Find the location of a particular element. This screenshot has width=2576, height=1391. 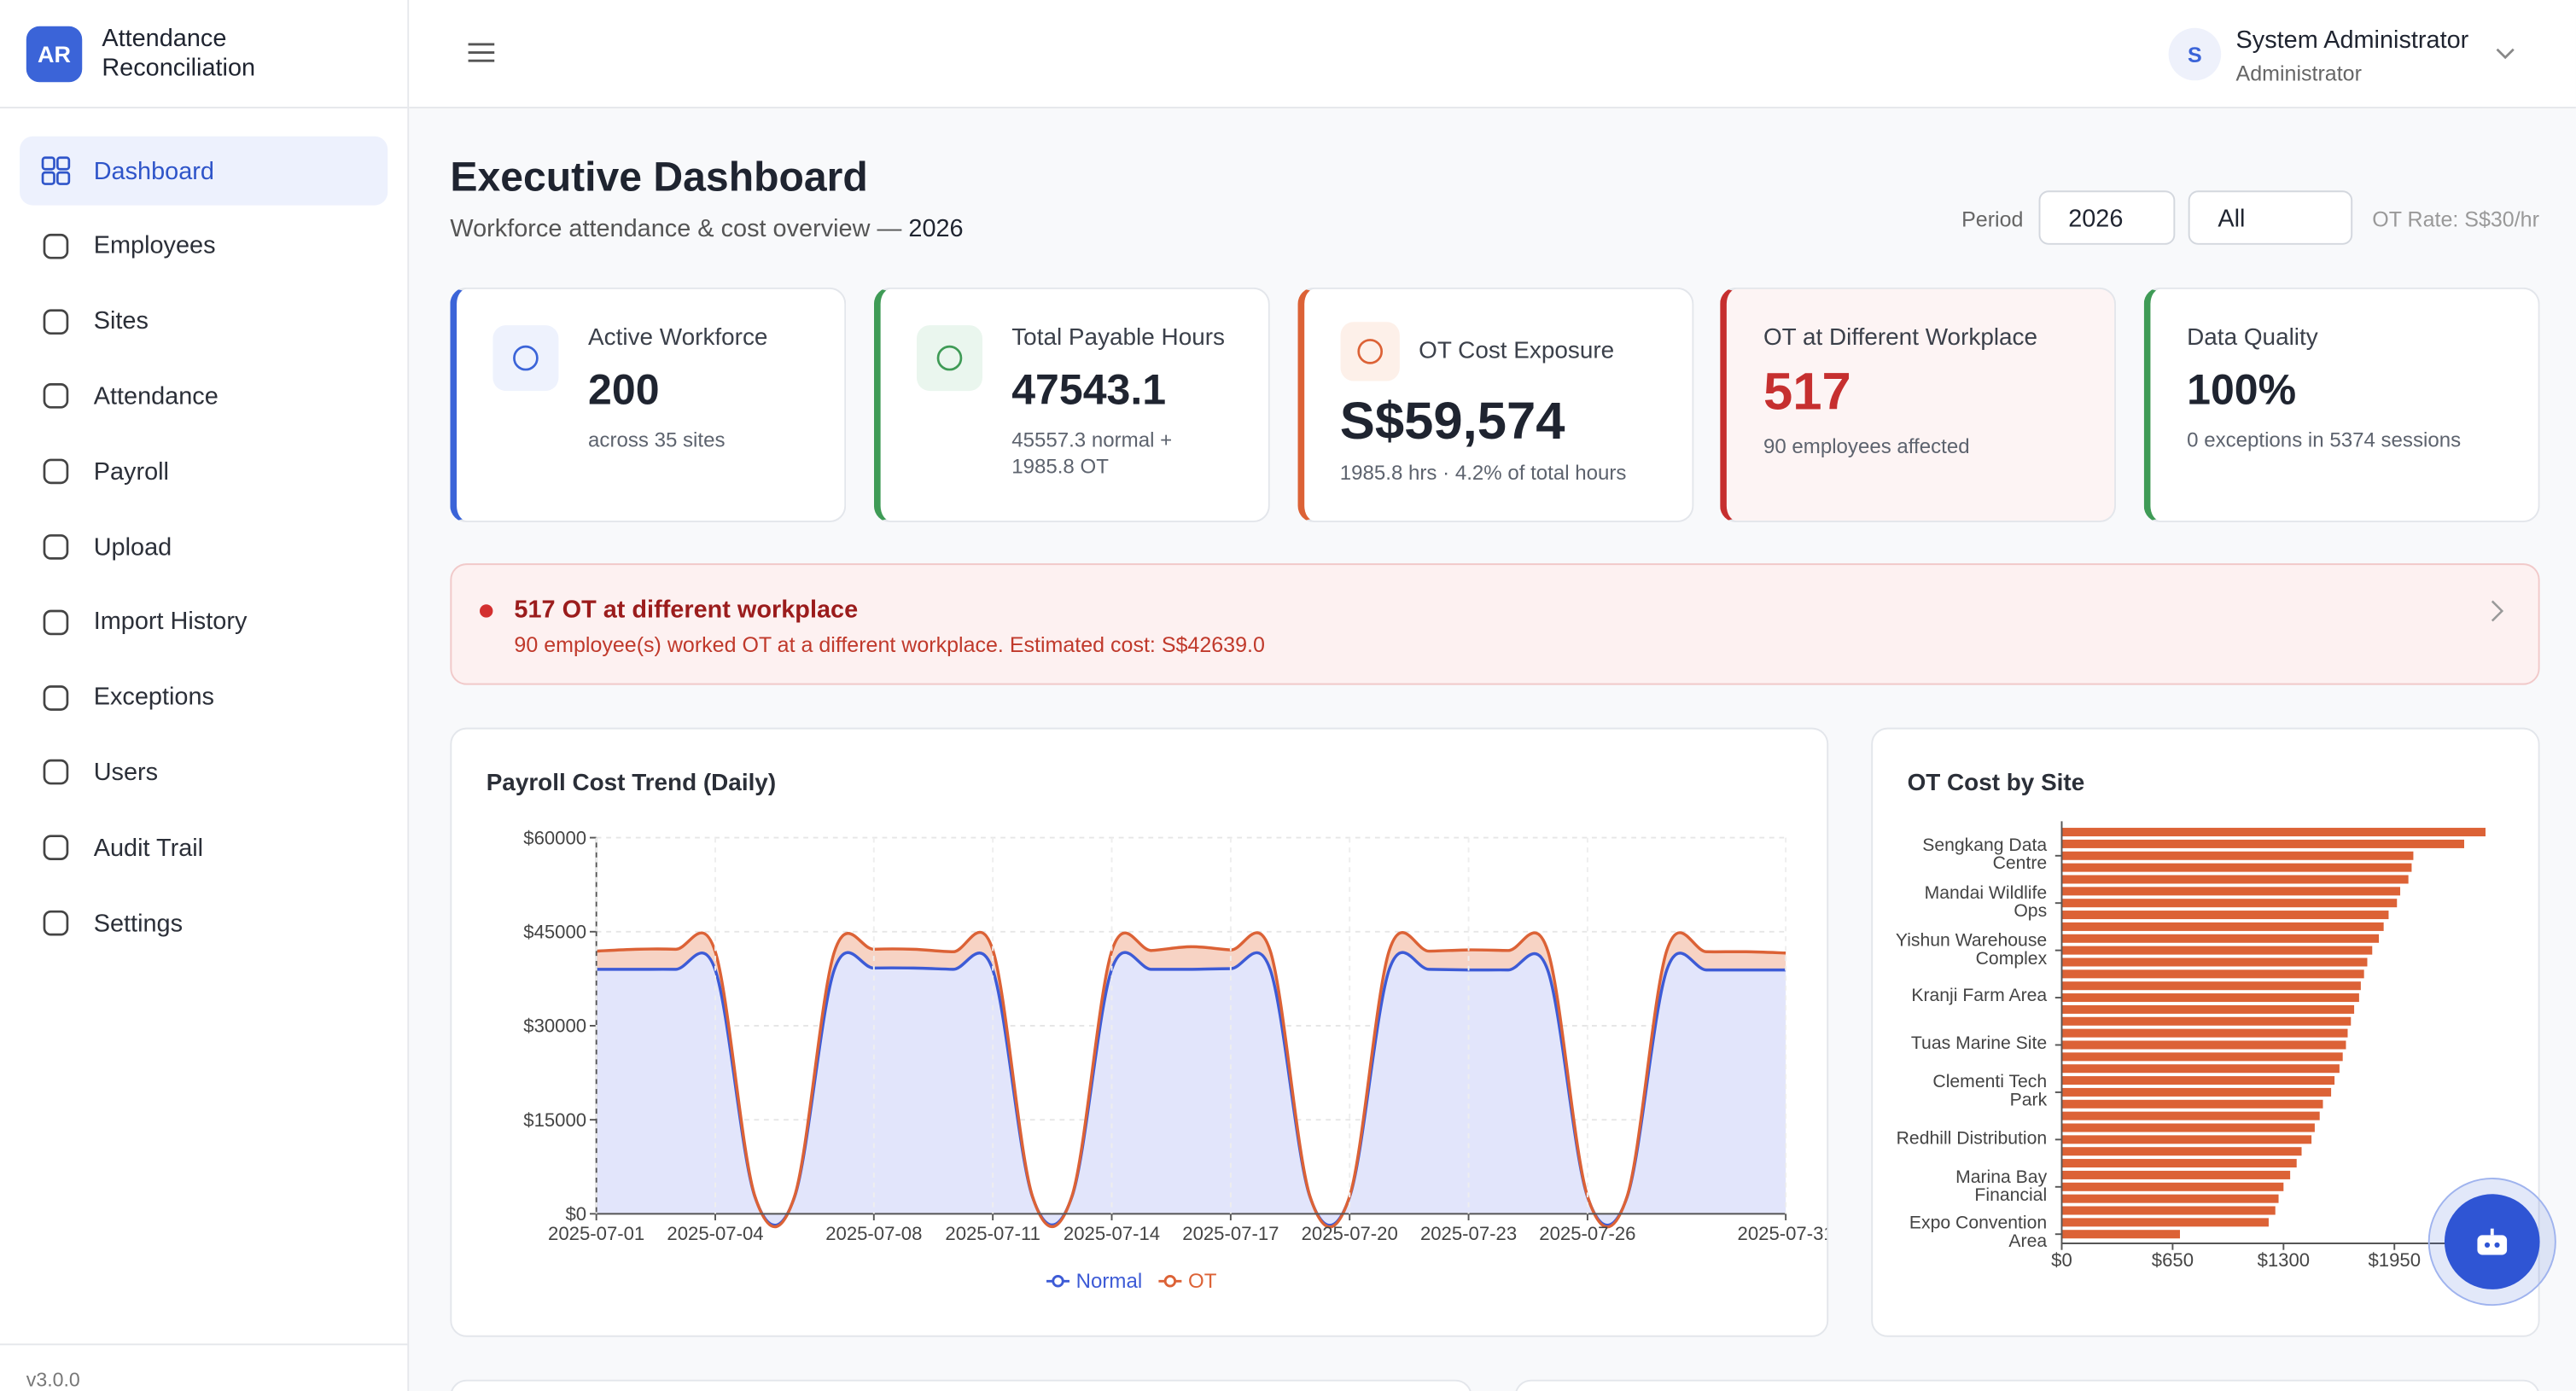

page-title: Executive Dashboard is located at coordinates (659, 177).